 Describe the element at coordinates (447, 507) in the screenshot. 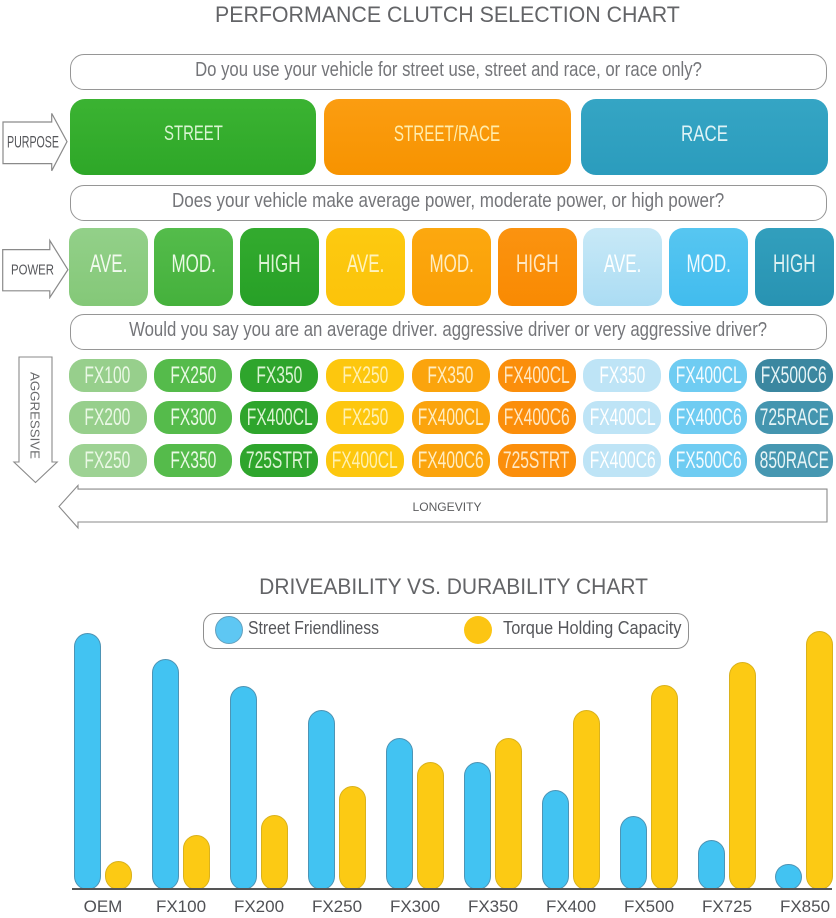

I see `svg-text: LONGEVITY` at that location.